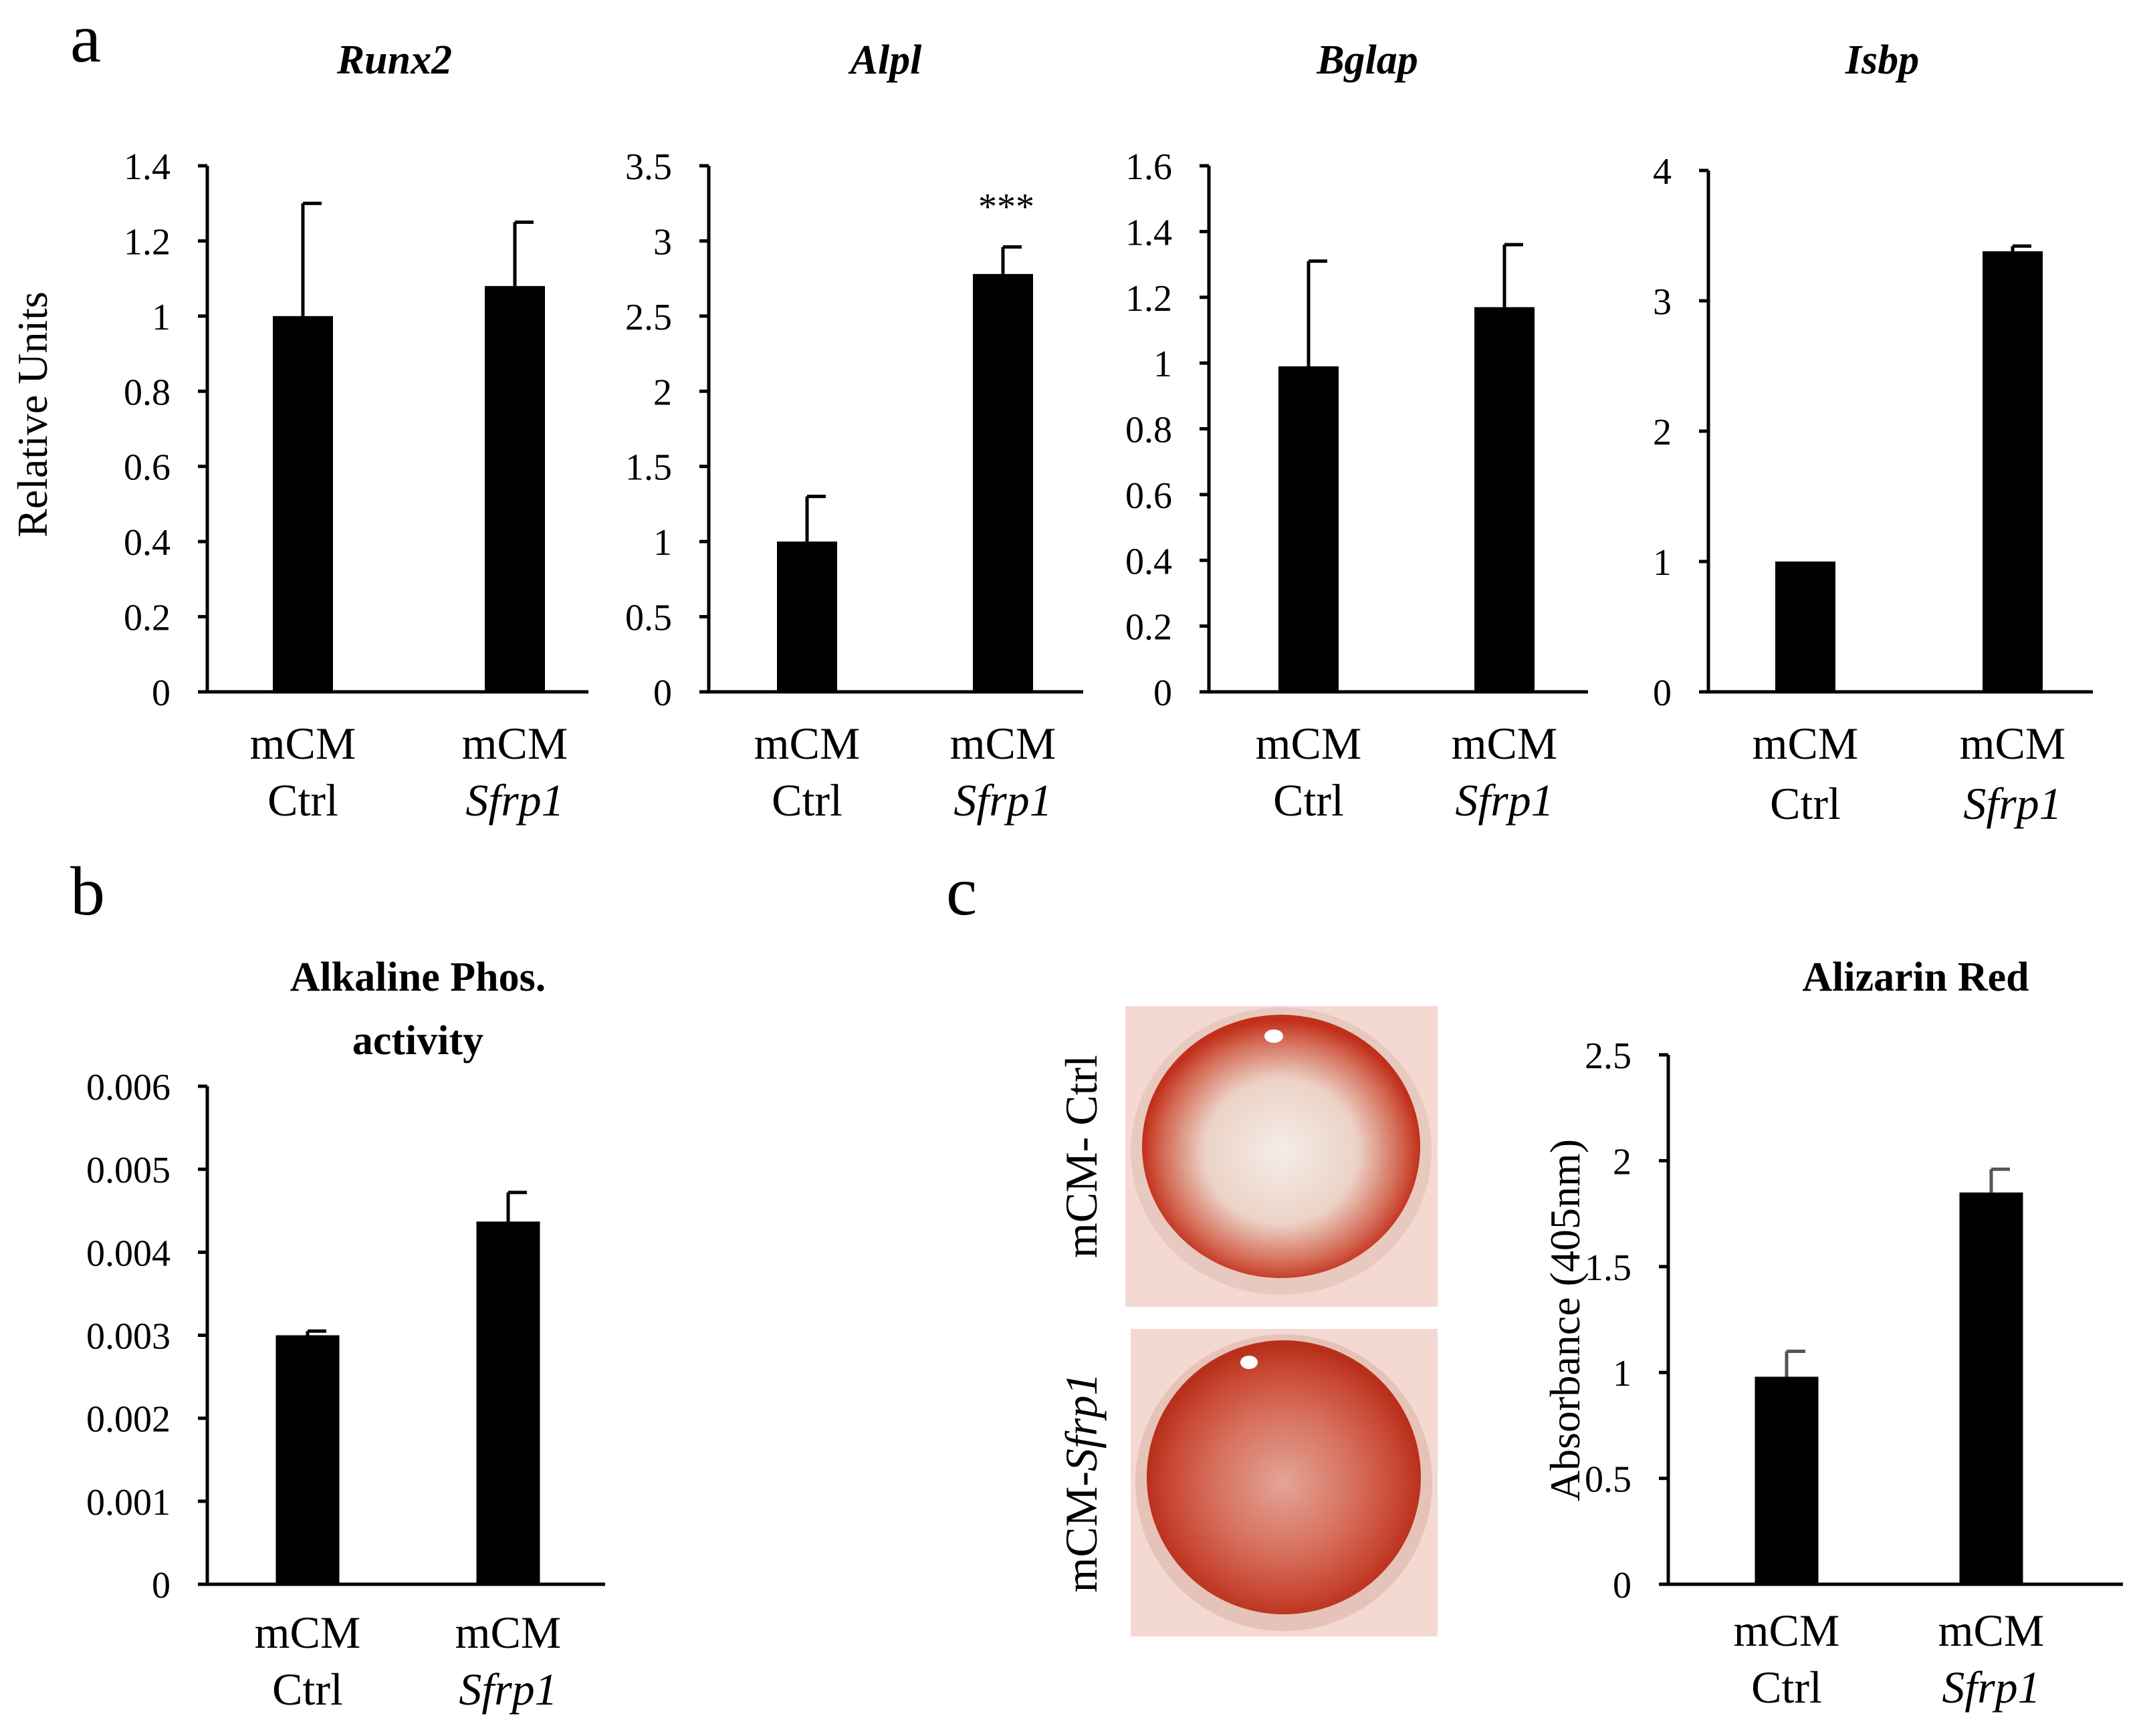 This screenshot has height=1736, width=2141. Describe the element at coordinates (1663, 563) in the screenshot. I see `isbp-tick-label: 1` at that location.